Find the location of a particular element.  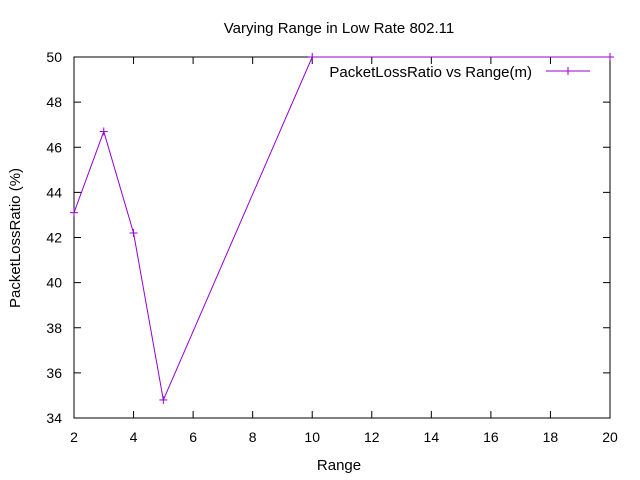

legend: PacketLossRatio vs Range(m) is located at coordinates (459, 72).